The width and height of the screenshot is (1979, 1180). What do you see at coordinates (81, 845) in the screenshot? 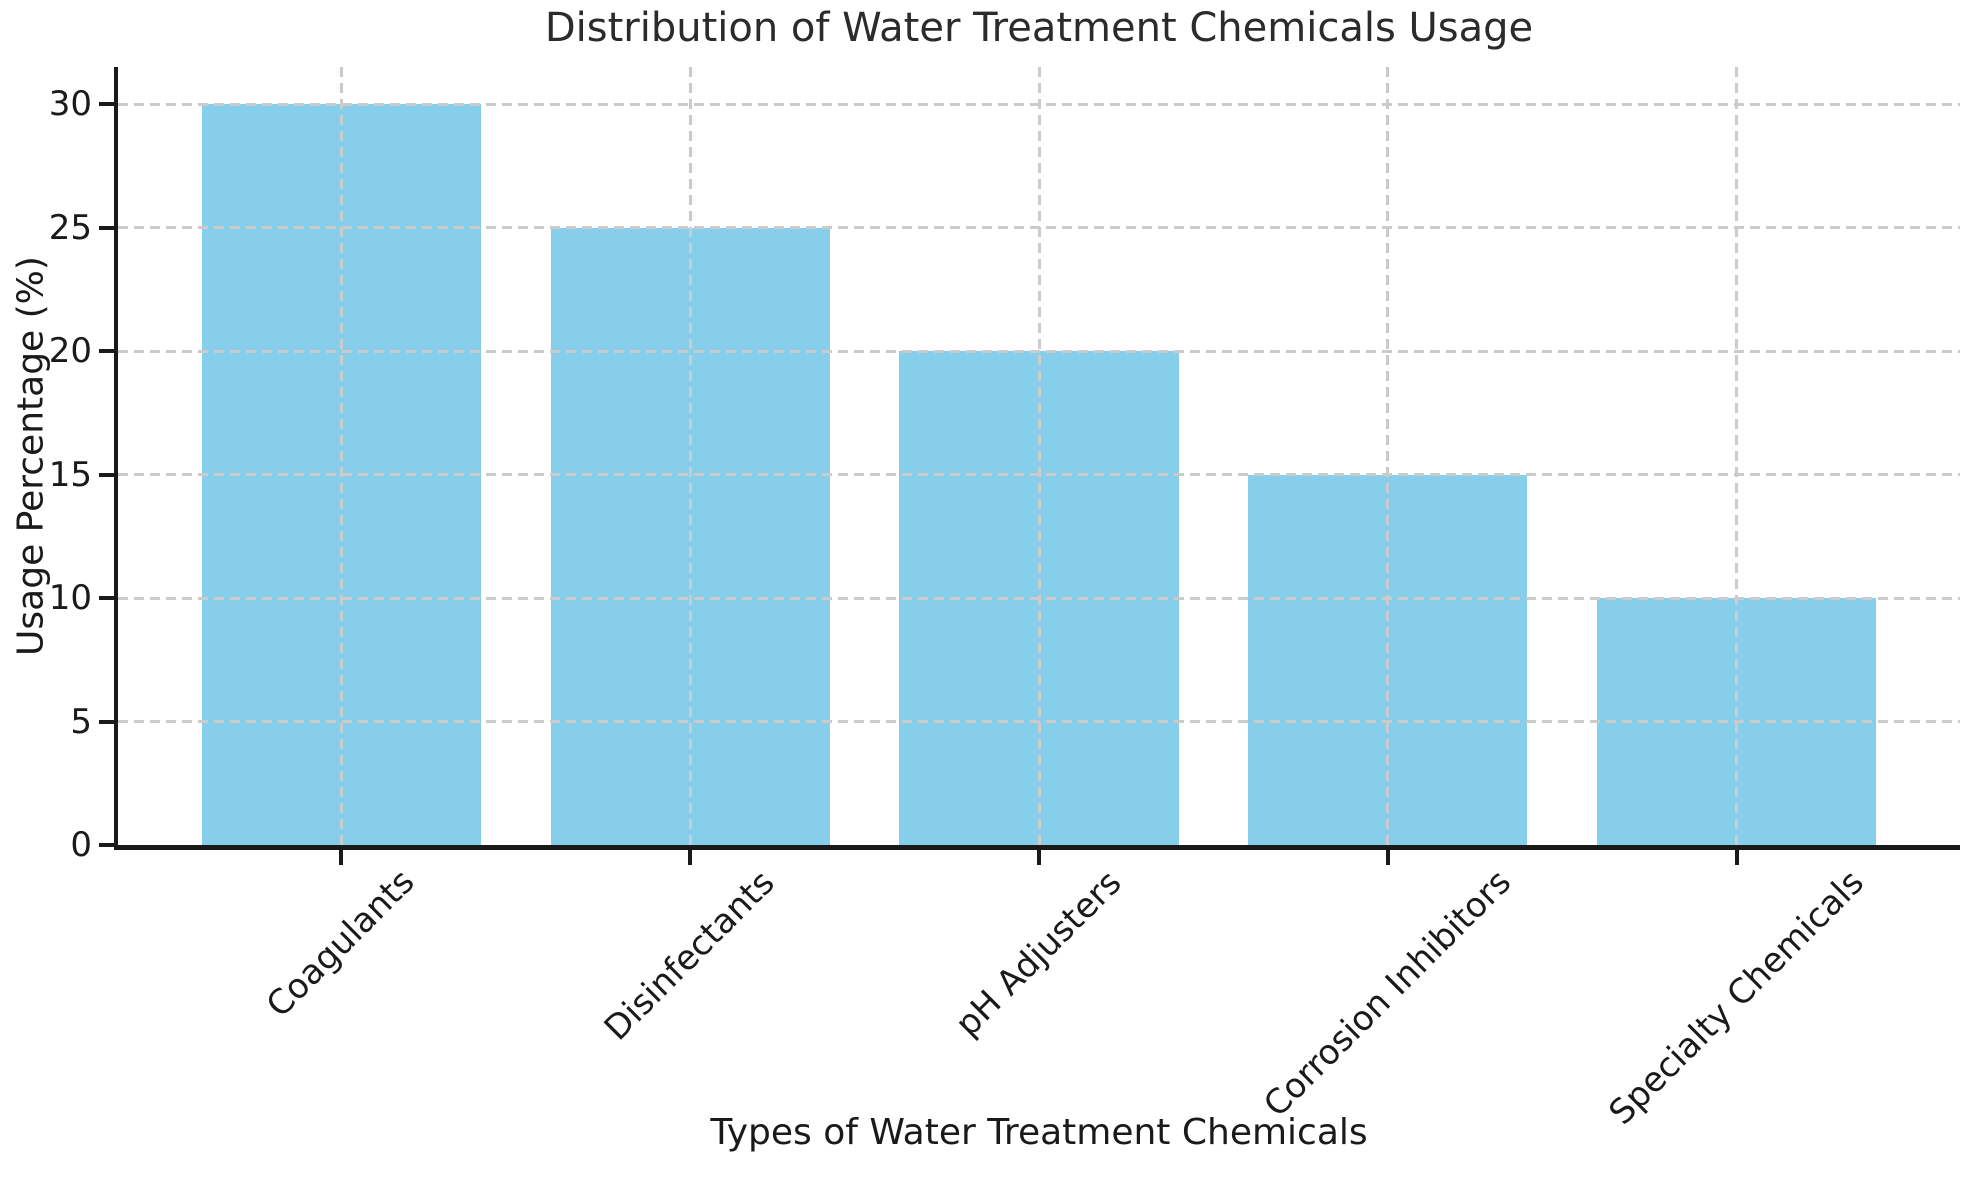
I see `y-tick-label: 0` at bounding box center [81, 845].